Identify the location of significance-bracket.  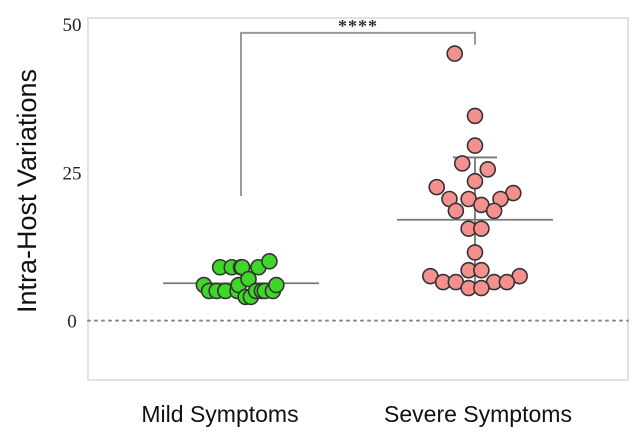
(358, 114).